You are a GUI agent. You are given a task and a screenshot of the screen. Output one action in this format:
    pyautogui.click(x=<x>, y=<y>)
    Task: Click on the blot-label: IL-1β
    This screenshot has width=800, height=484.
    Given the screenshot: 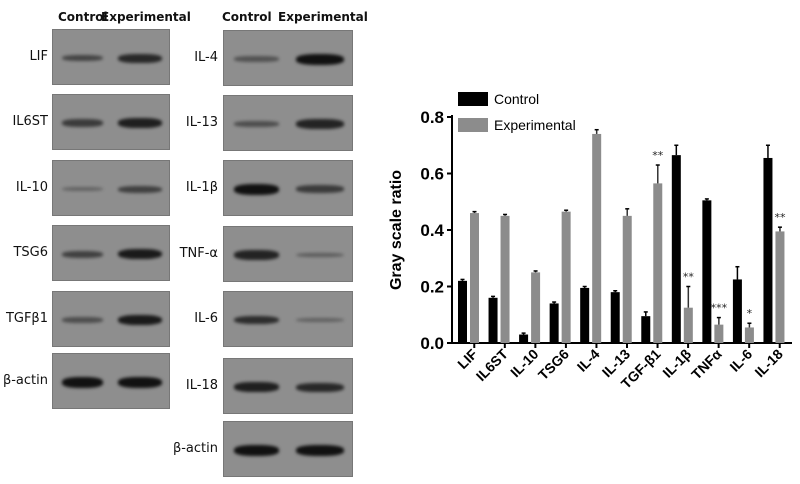 What is the action you would take?
    pyautogui.click(x=201, y=187)
    